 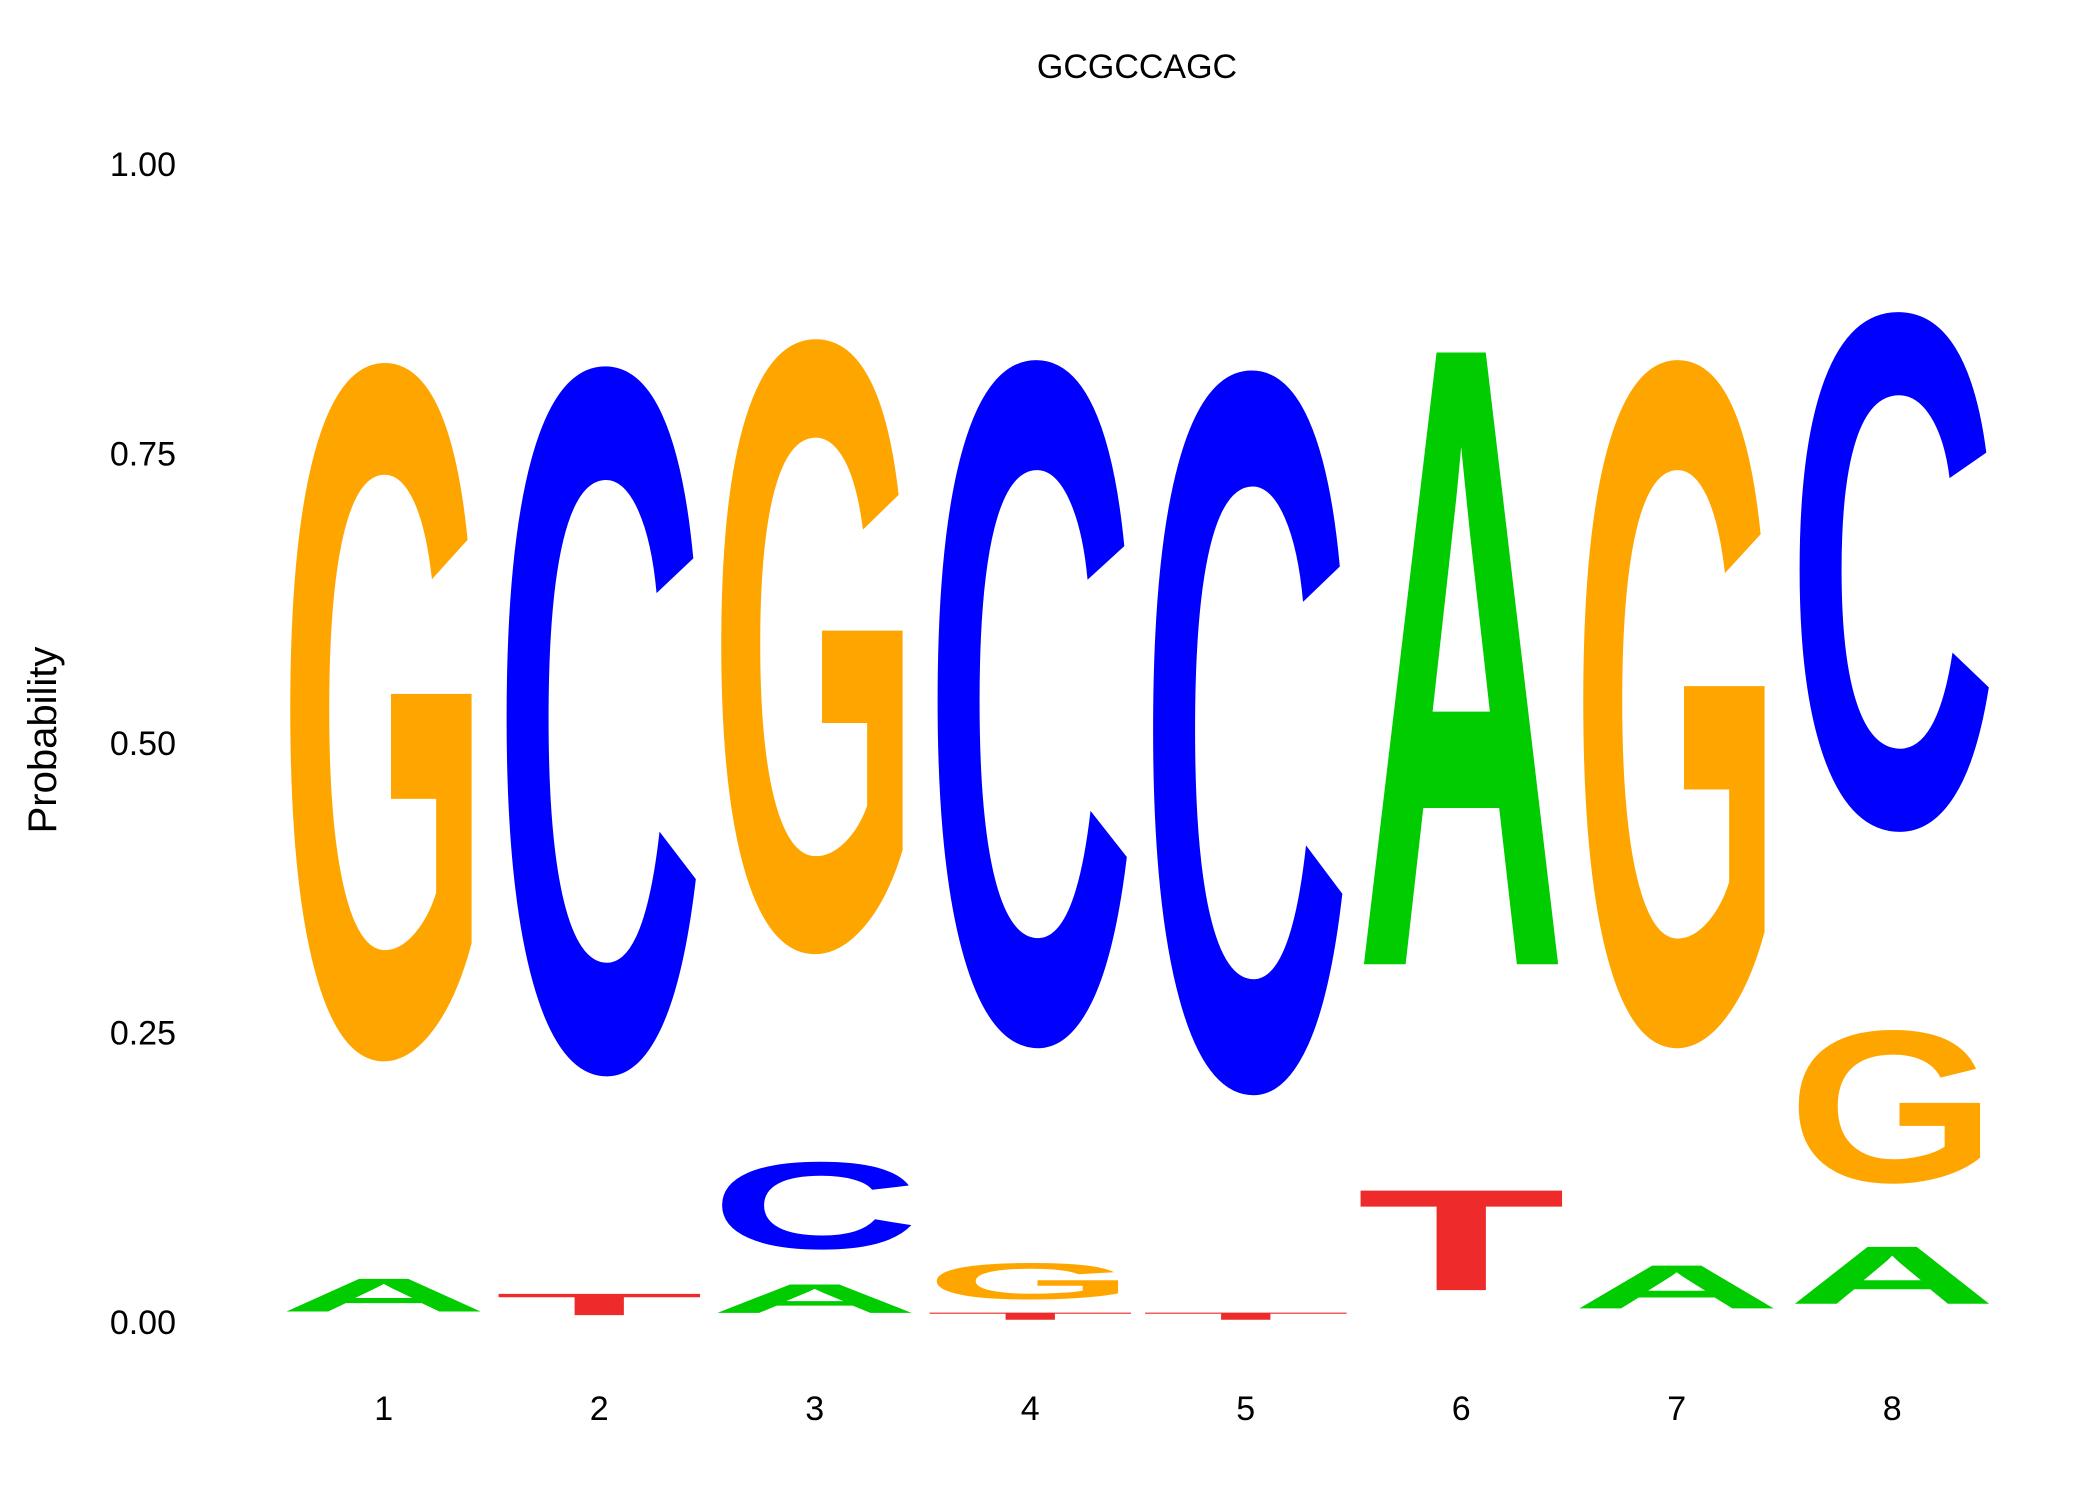 I want to click on y-tick-label: 0.00, so click(x=143, y=1323).